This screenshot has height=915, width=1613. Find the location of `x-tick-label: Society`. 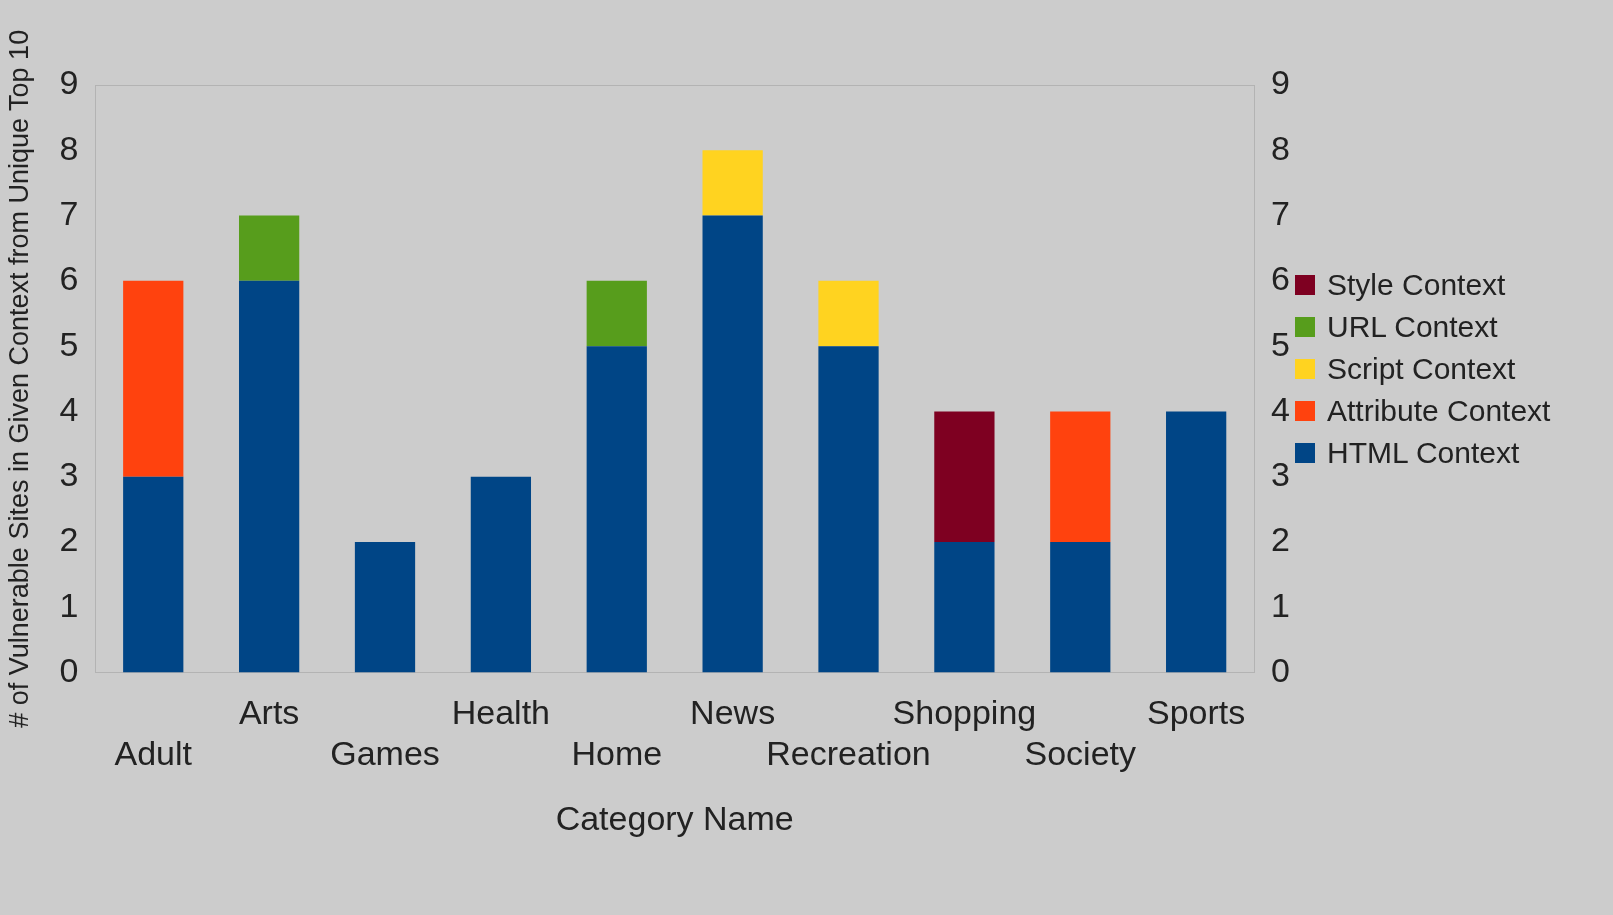

x-tick-label: Society is located at coordinates (1080, 753).